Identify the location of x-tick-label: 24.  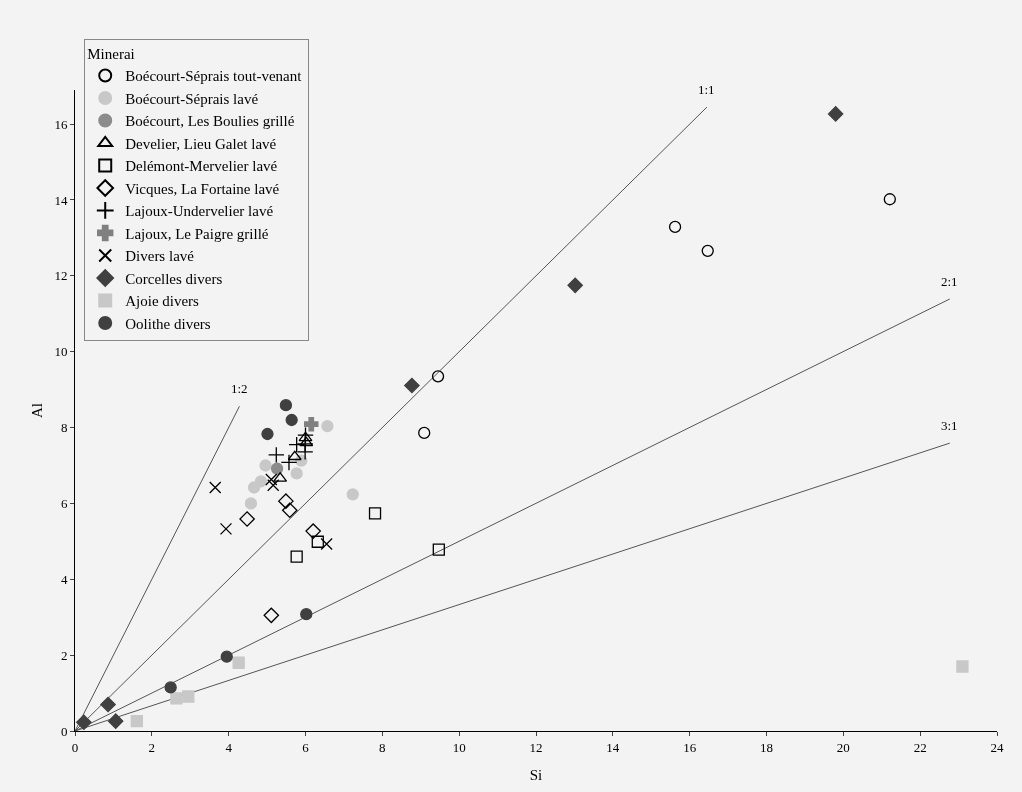
(997, 747).